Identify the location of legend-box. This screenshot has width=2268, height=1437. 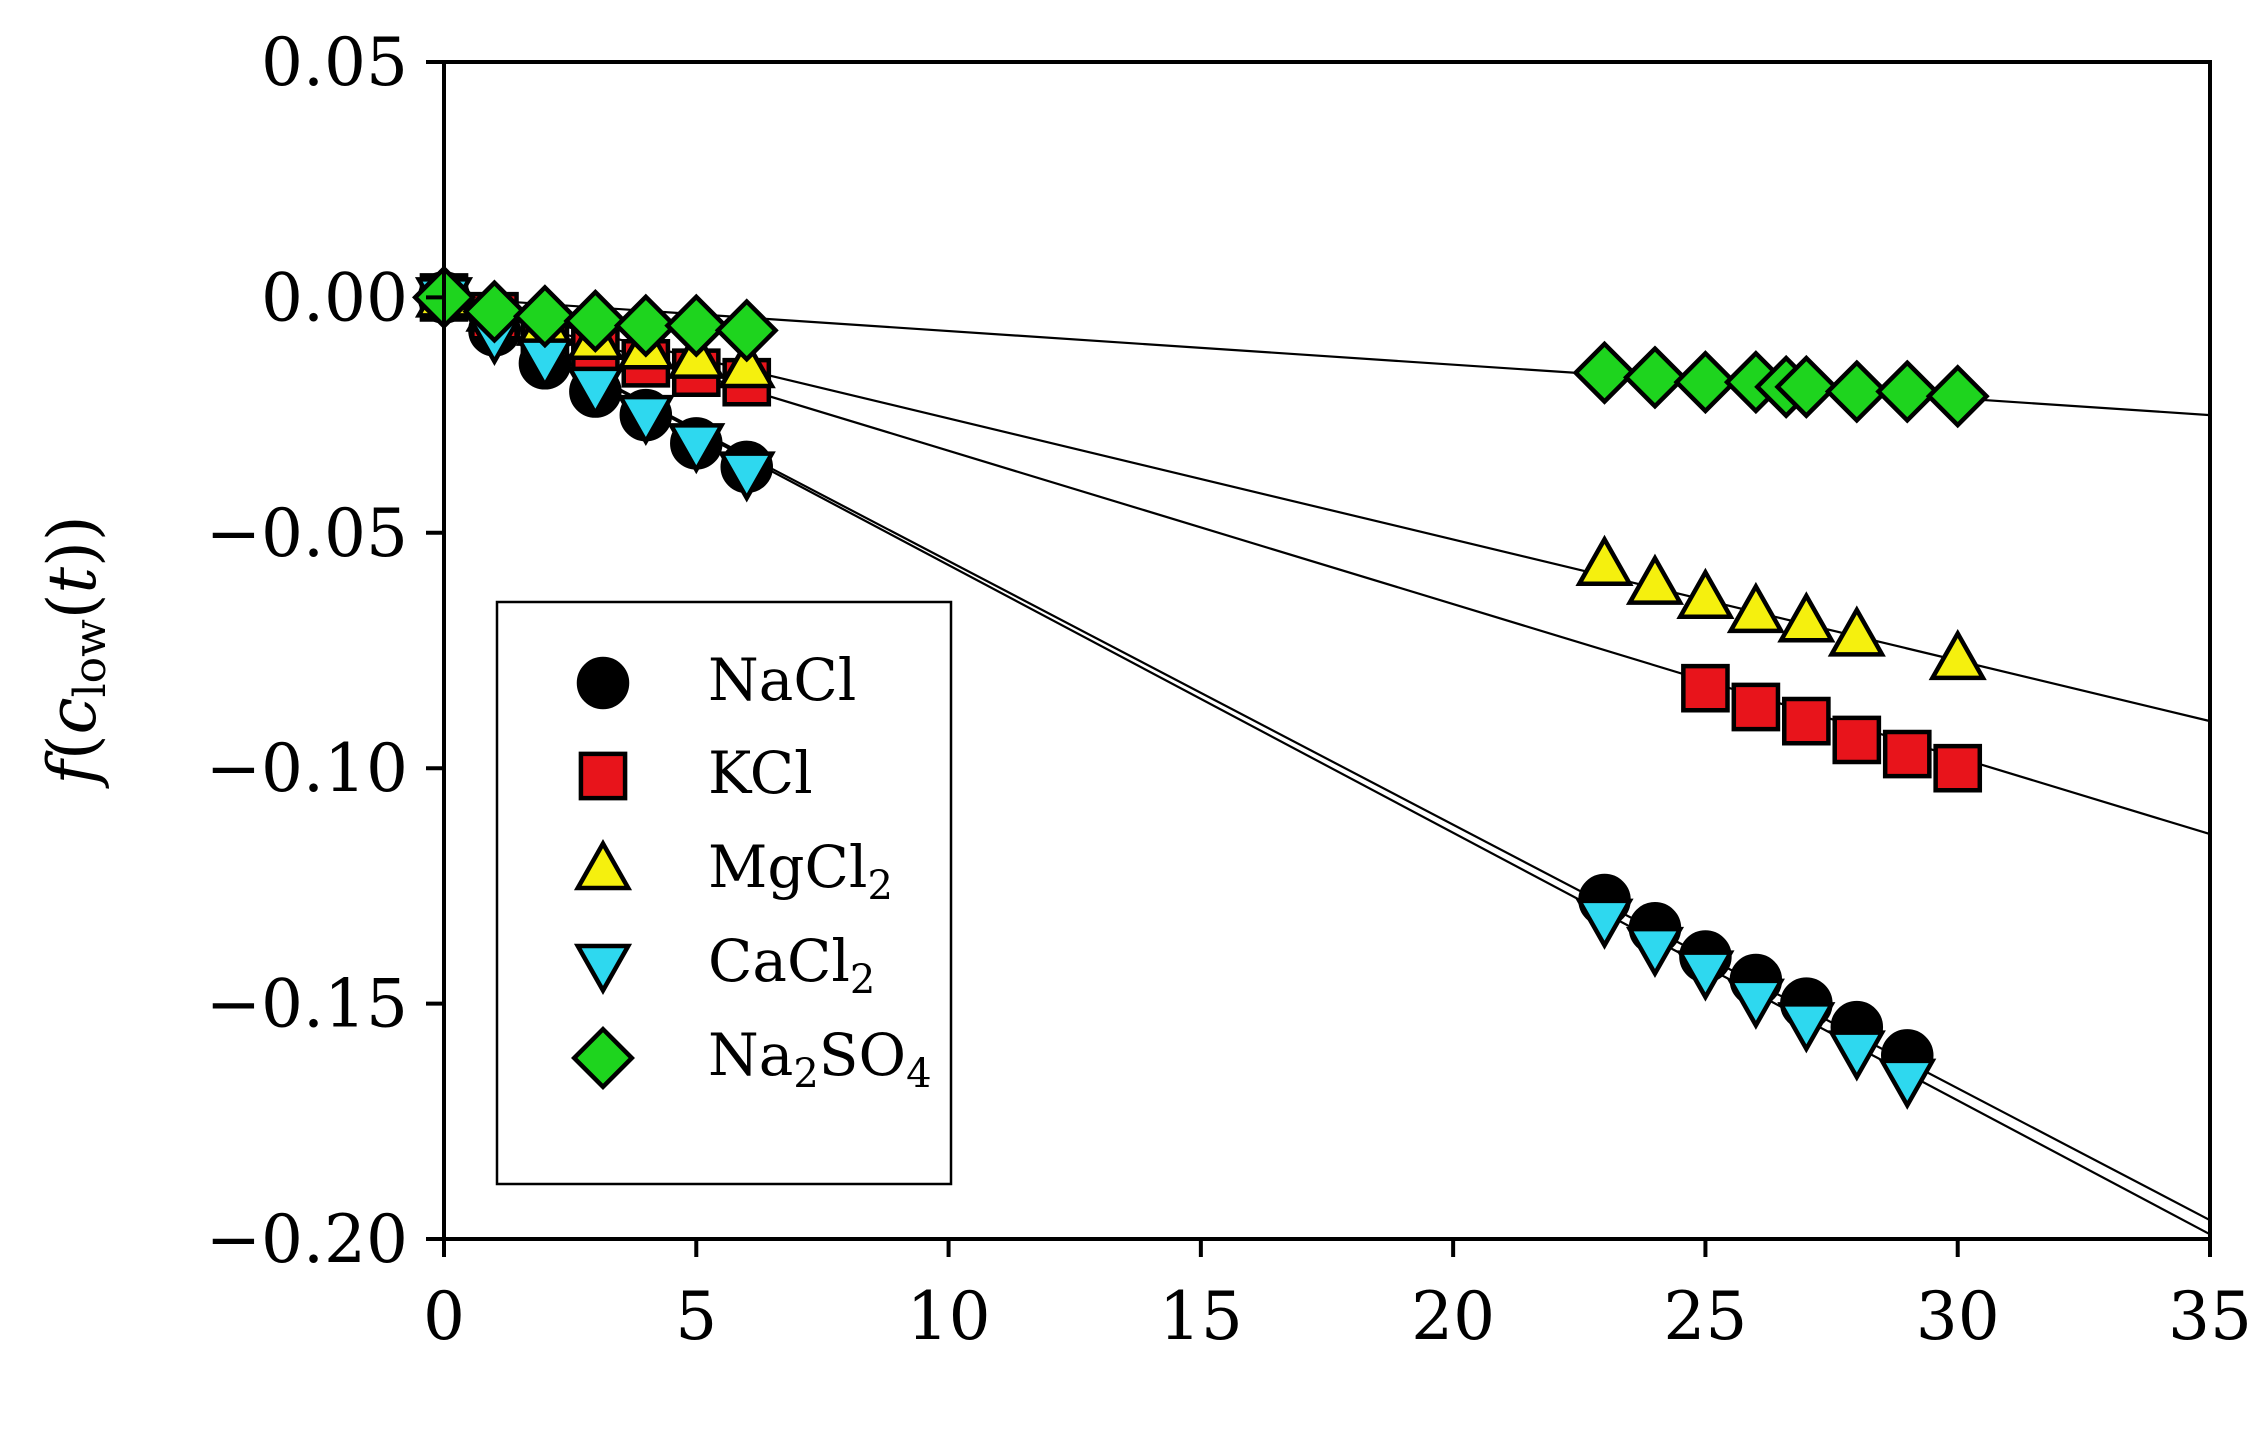
(724, 893).